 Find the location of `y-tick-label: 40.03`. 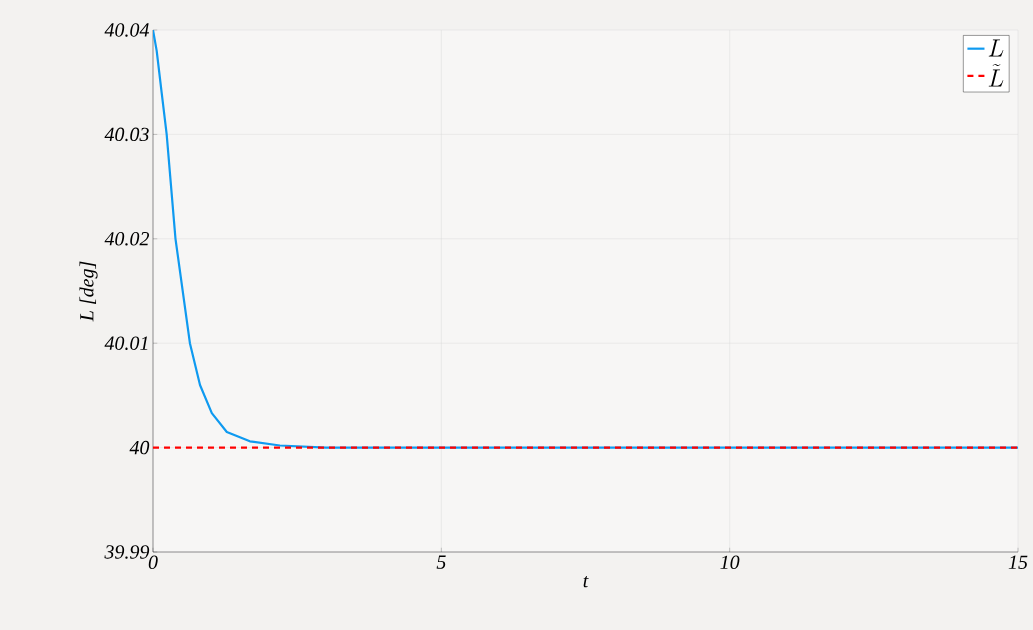

y-tick-label: 40.03 is located at coordinates (126, 134).